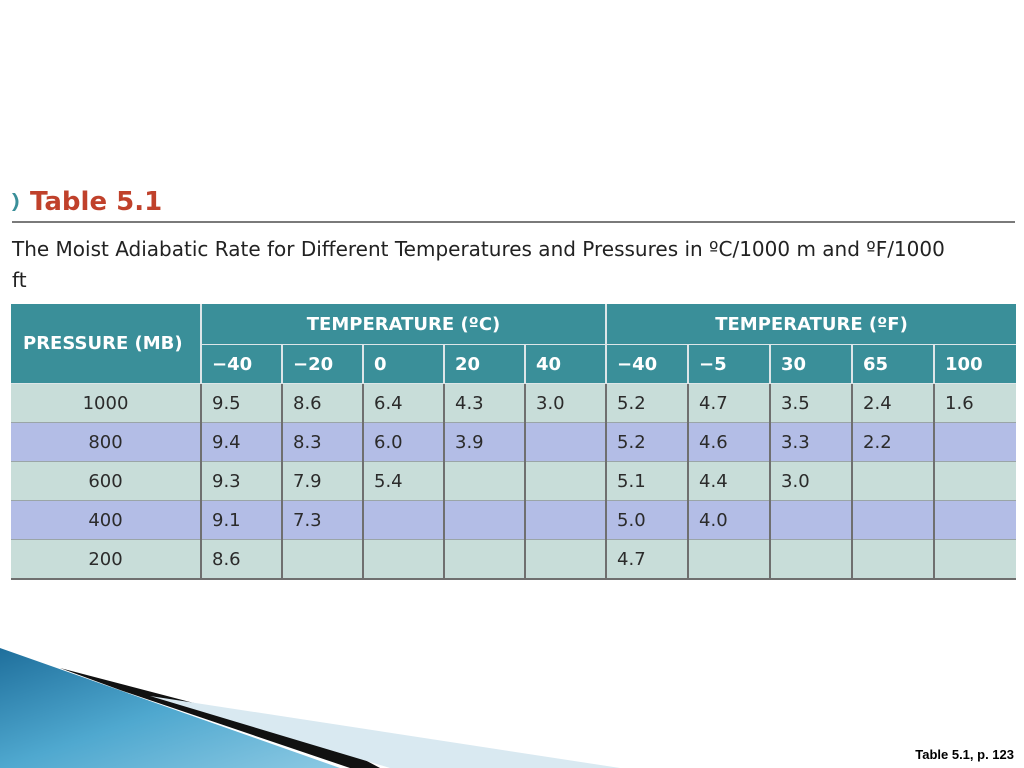 The height and width of the screenshot is (768, 1024). I want to click on value-cell: 6.4, so click(404, 403).